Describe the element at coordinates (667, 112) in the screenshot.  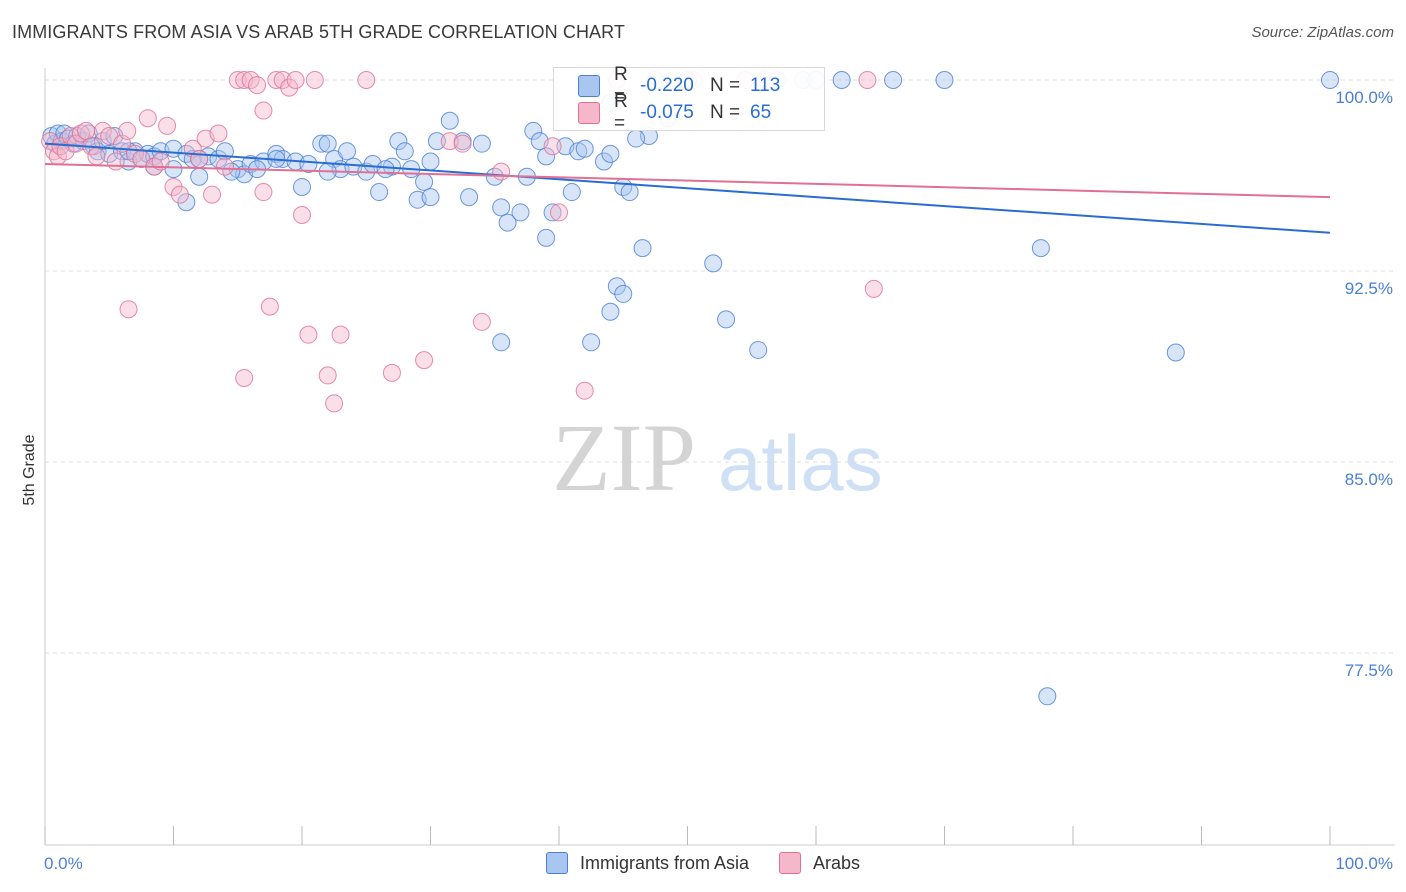
I see `legend-r-value: -0.075` at that location.